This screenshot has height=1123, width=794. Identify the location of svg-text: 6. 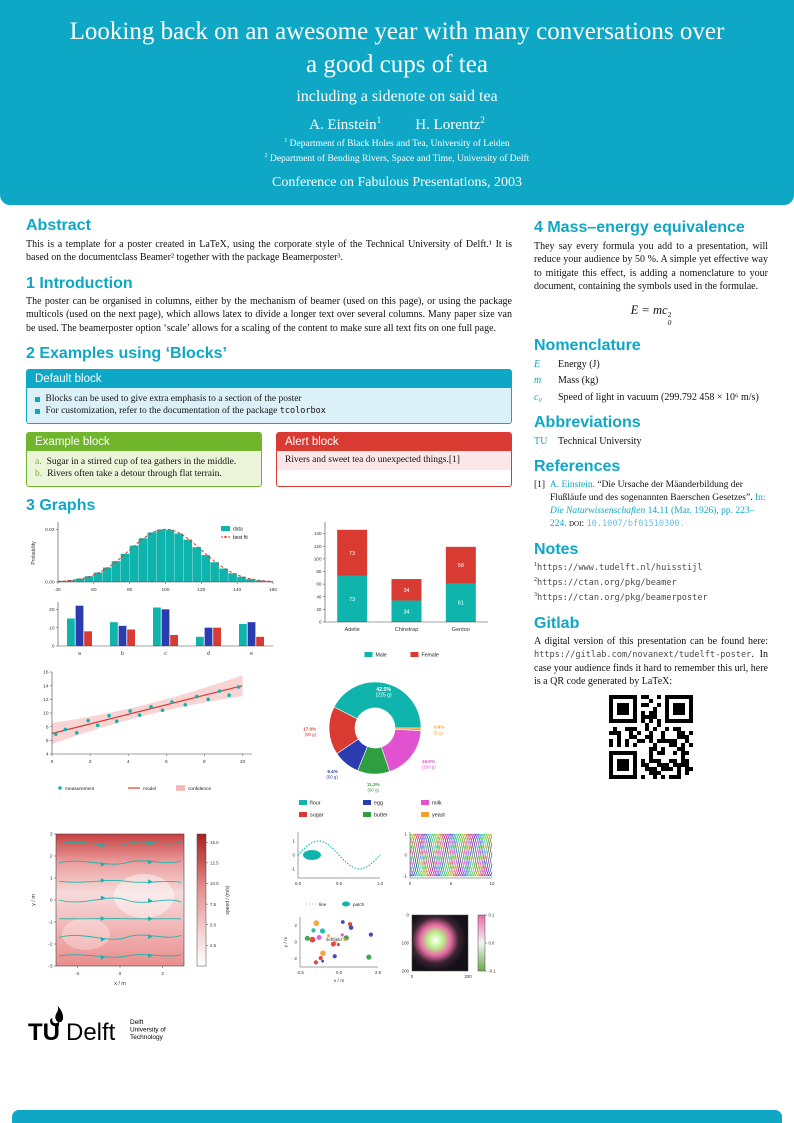
(47, 741).